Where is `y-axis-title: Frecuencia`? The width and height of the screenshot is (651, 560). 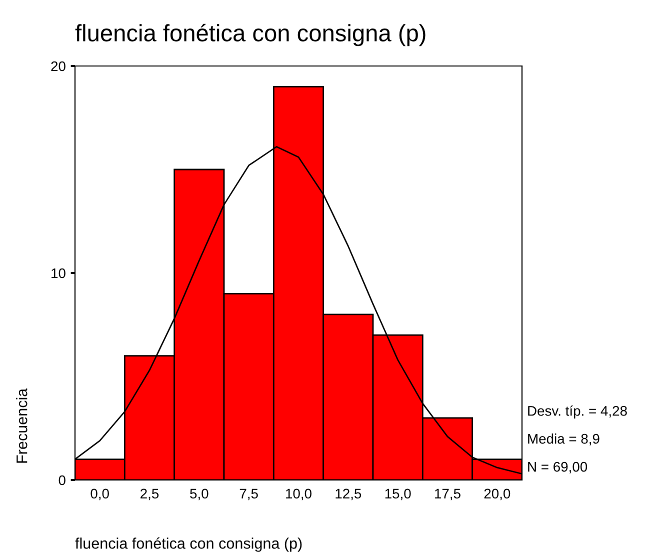 y-axis-title: Frecuencia is located at coordinates (22, 425).